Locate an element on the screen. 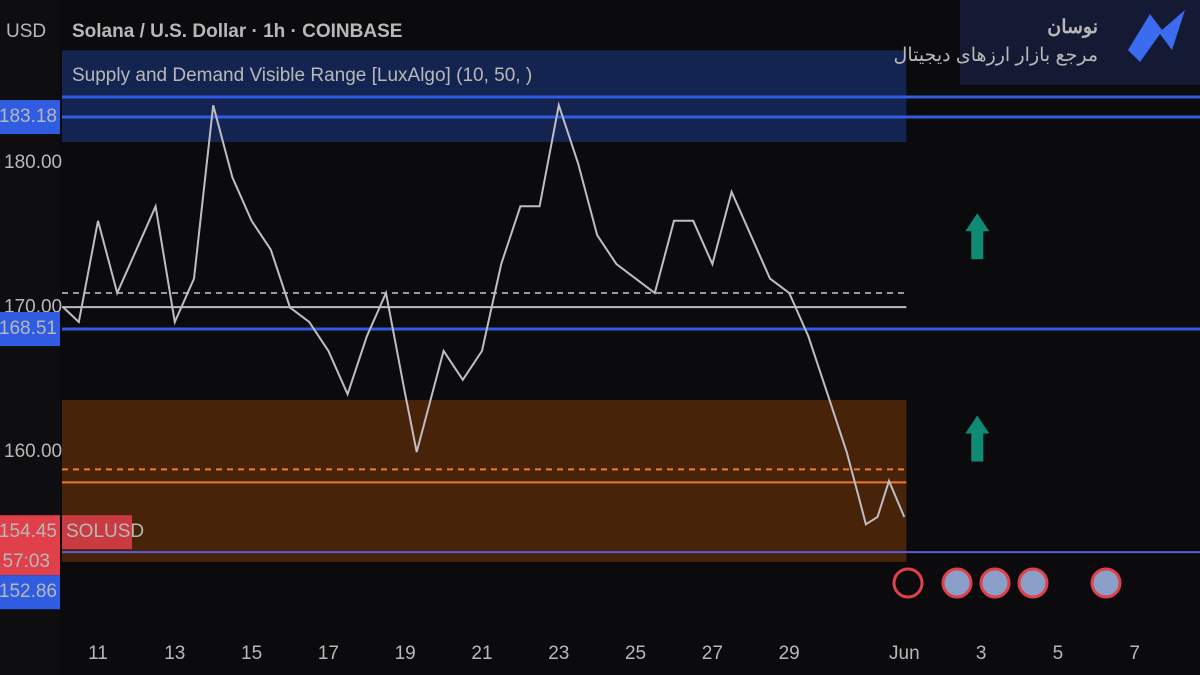 This screenshot has width=1200, height=675. x-tick-label: 15 is located at coordinates (251, 653).